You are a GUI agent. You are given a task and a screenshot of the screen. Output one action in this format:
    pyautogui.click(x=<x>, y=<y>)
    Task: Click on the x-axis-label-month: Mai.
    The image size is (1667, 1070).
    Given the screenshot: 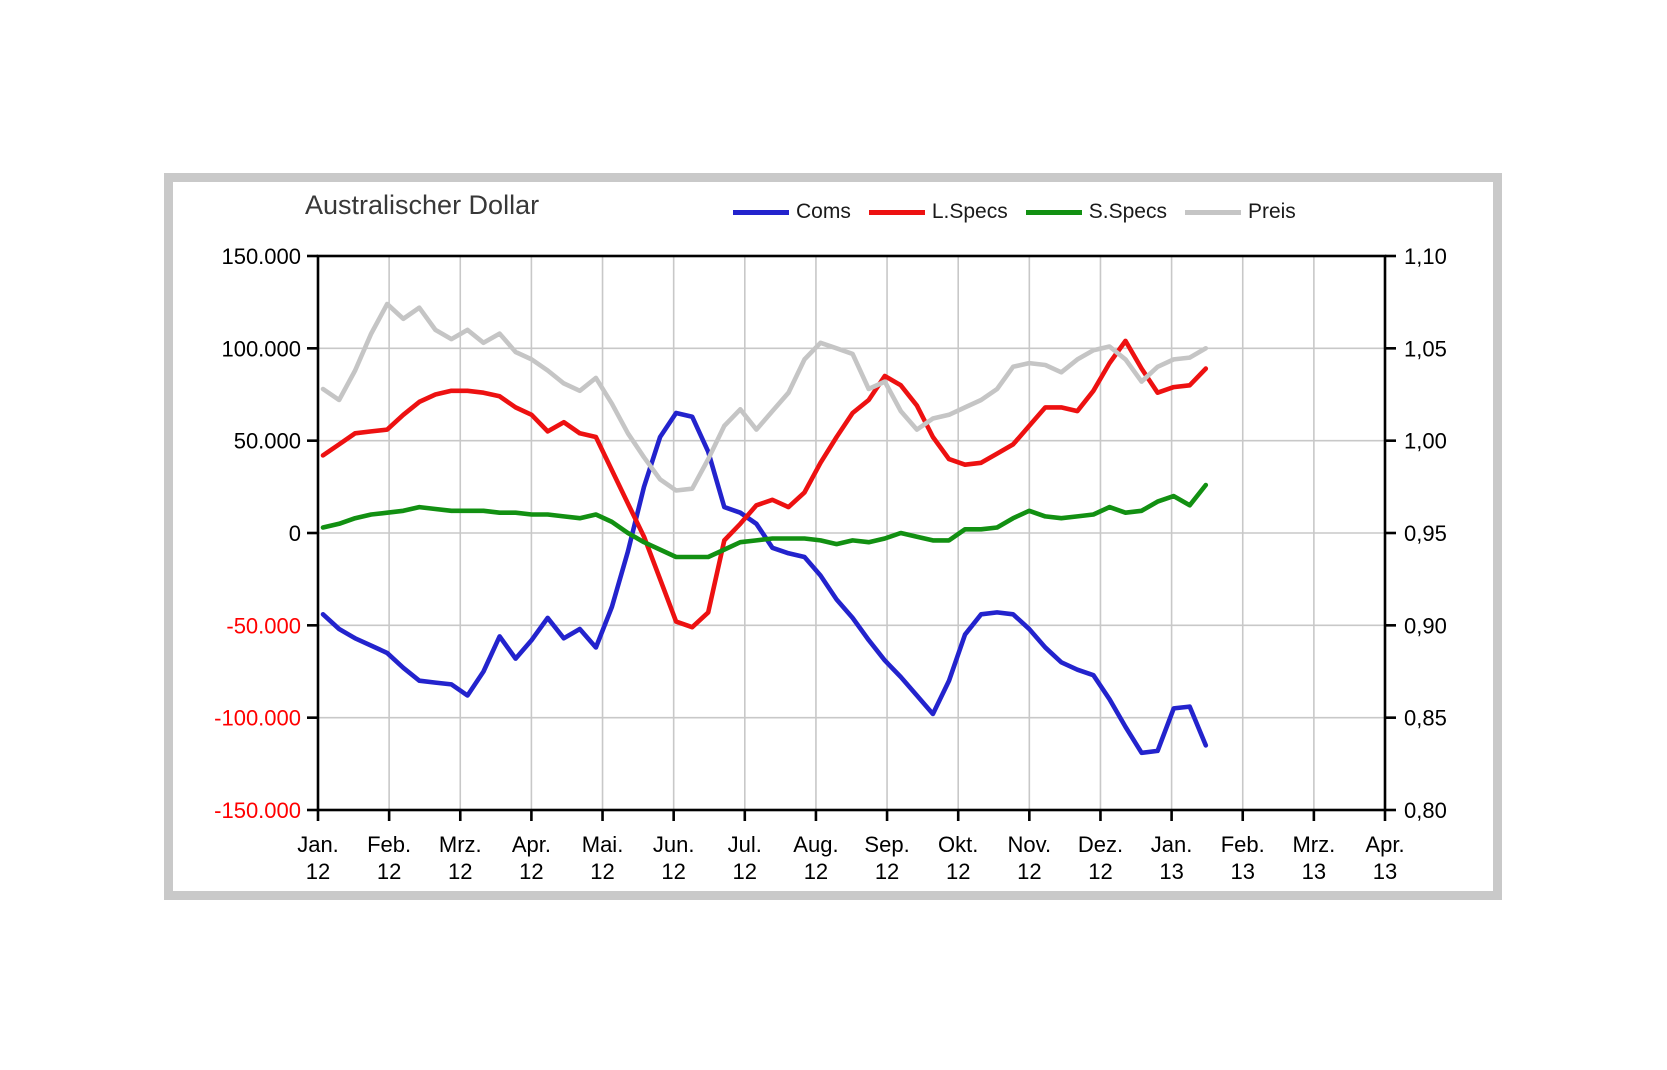 What is the action you would take?
    pyautogui.click(x=603, y=844)
    